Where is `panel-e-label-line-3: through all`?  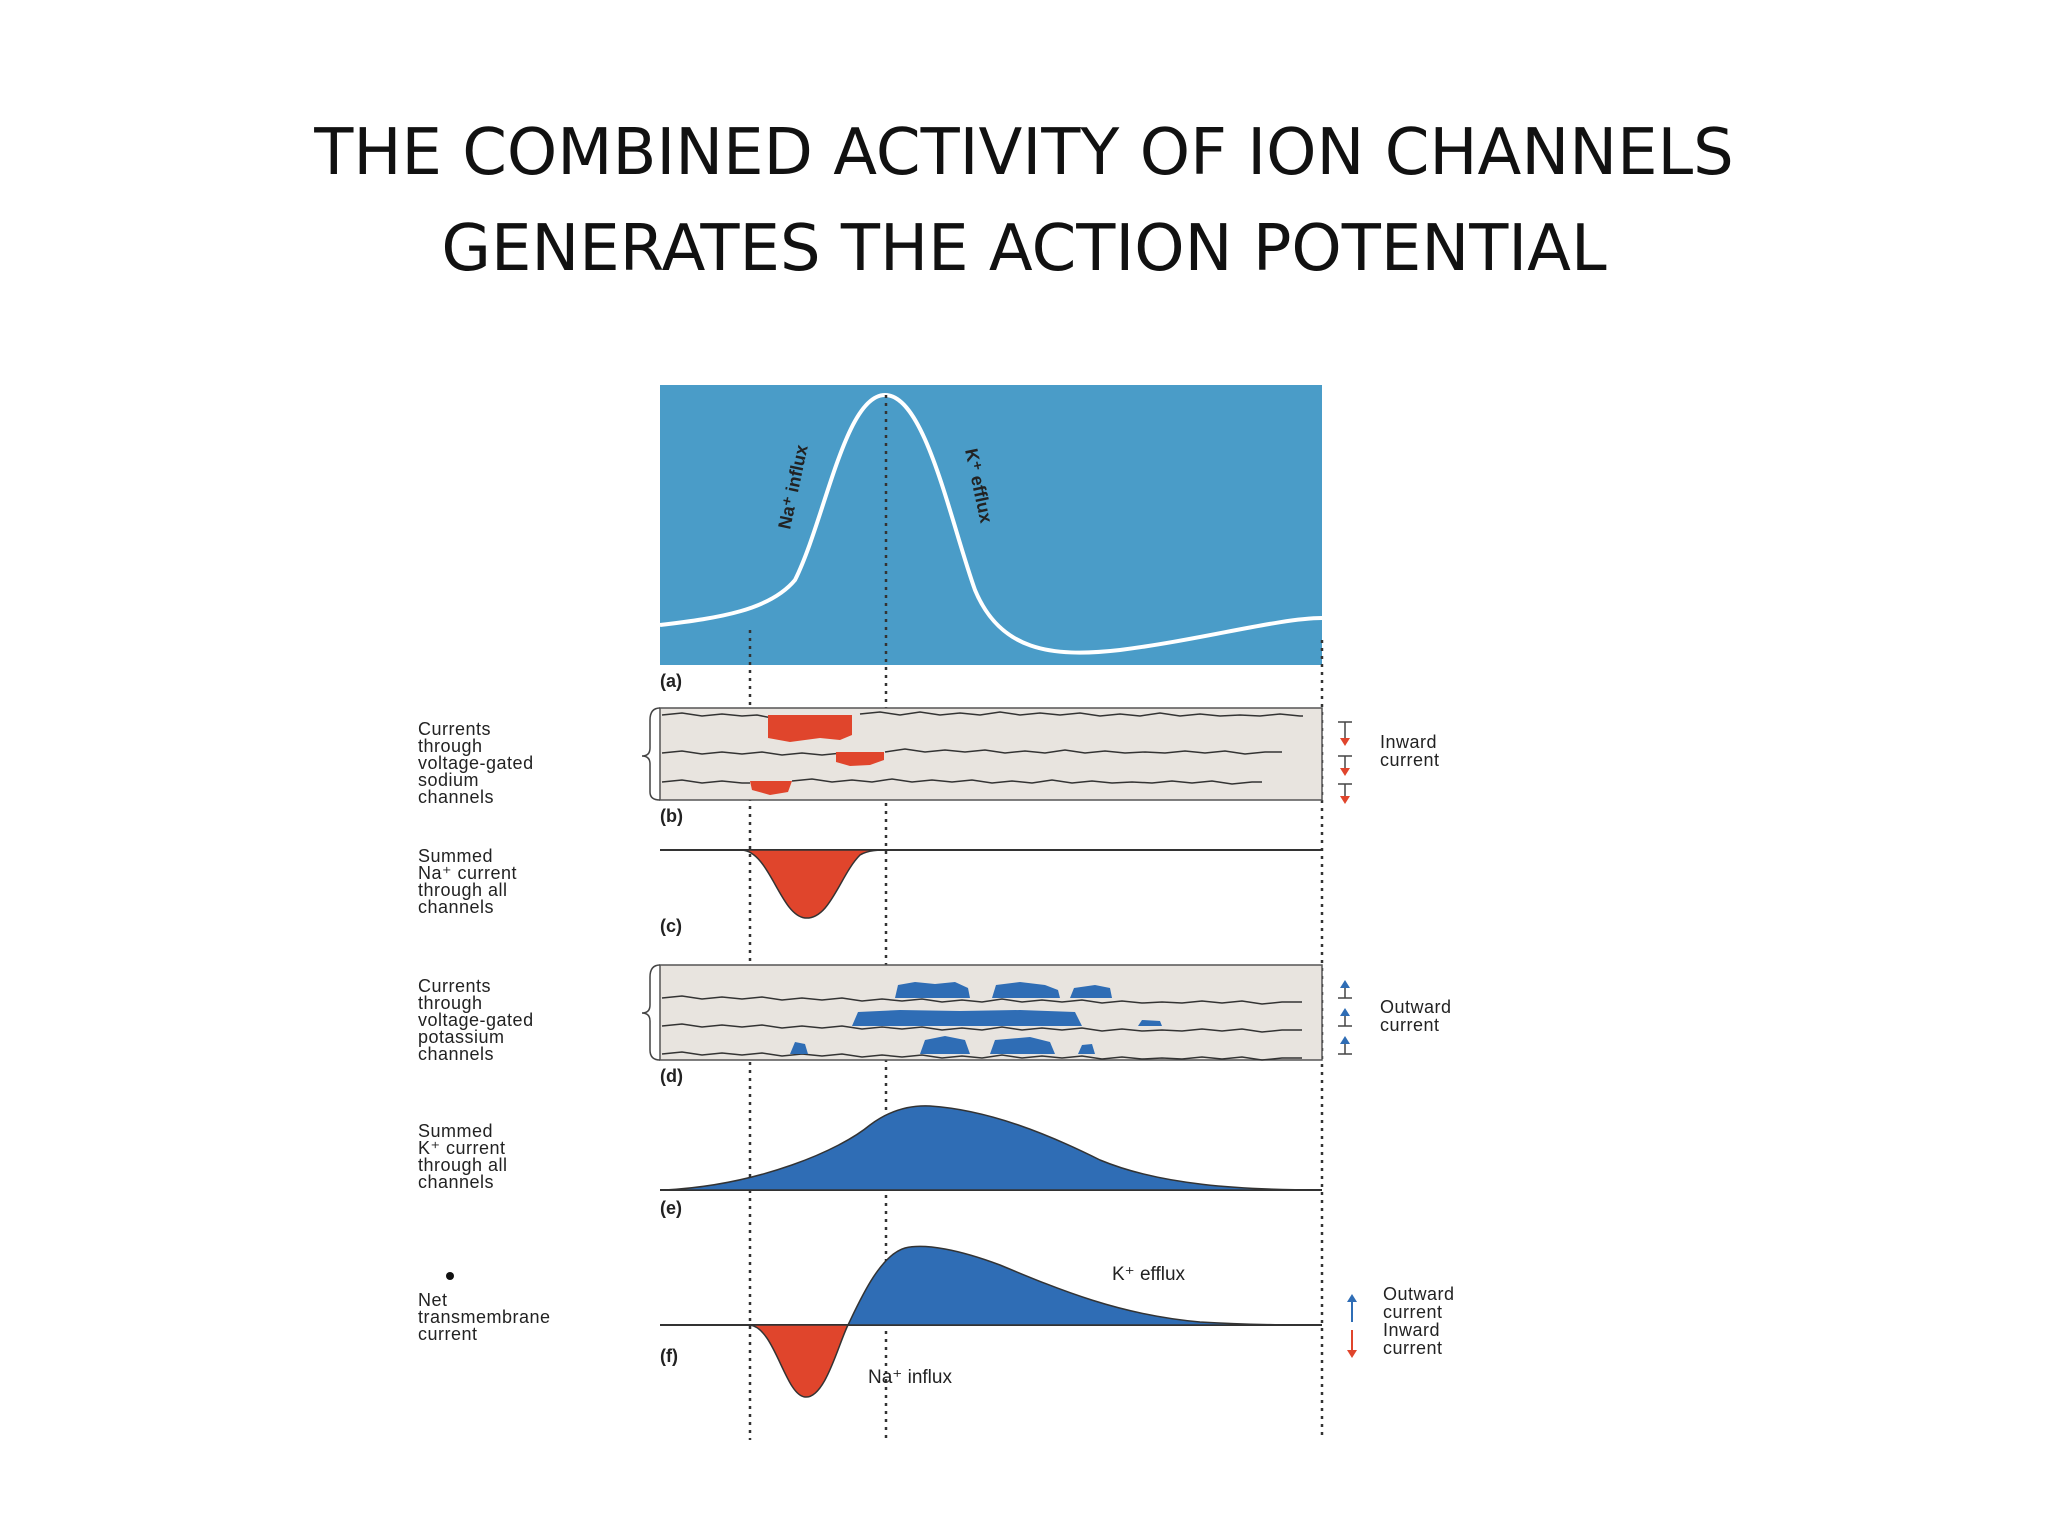 panel-e-label-line-3: through all is located at coordinates (463, 1165).